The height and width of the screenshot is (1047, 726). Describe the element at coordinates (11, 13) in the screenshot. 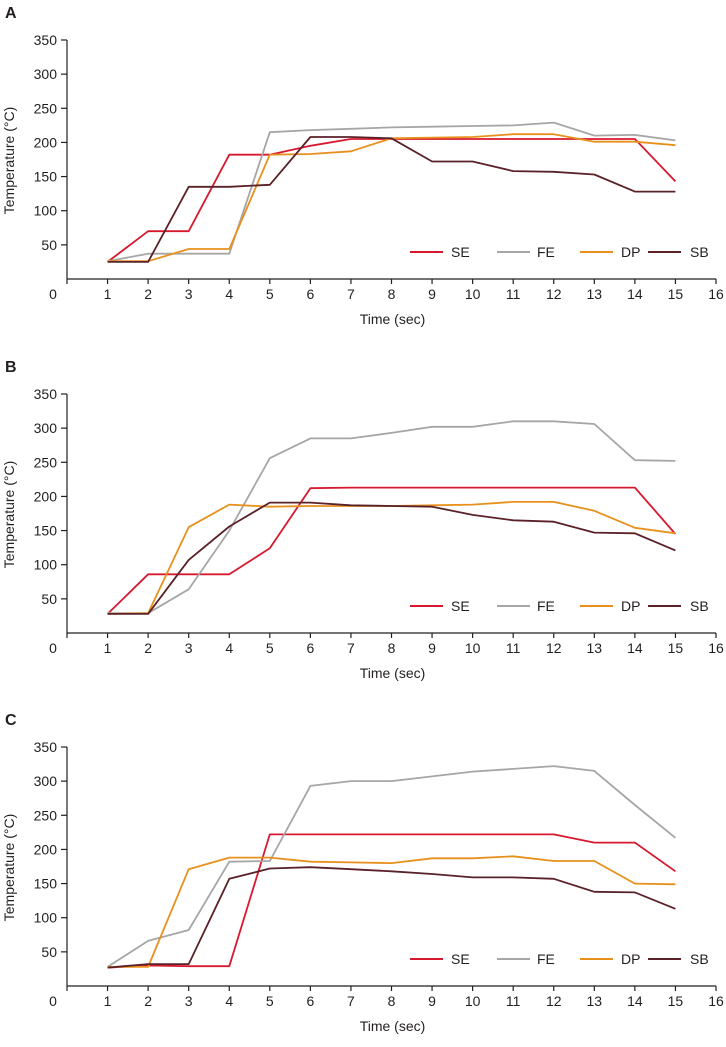

I see `panel-label: A` at that location.